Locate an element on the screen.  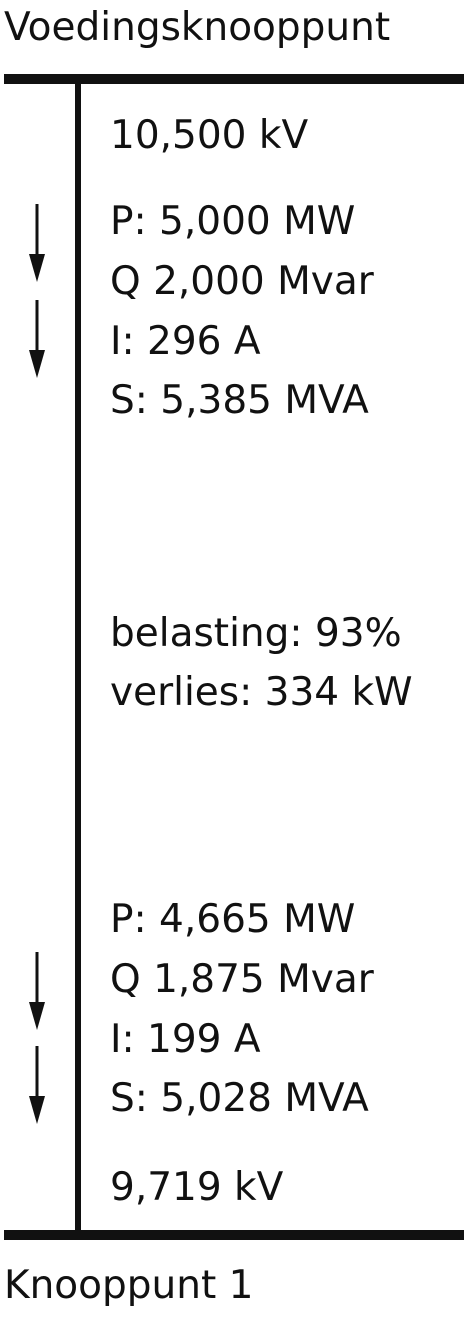
branch-line is located at coordinates (78, 658).